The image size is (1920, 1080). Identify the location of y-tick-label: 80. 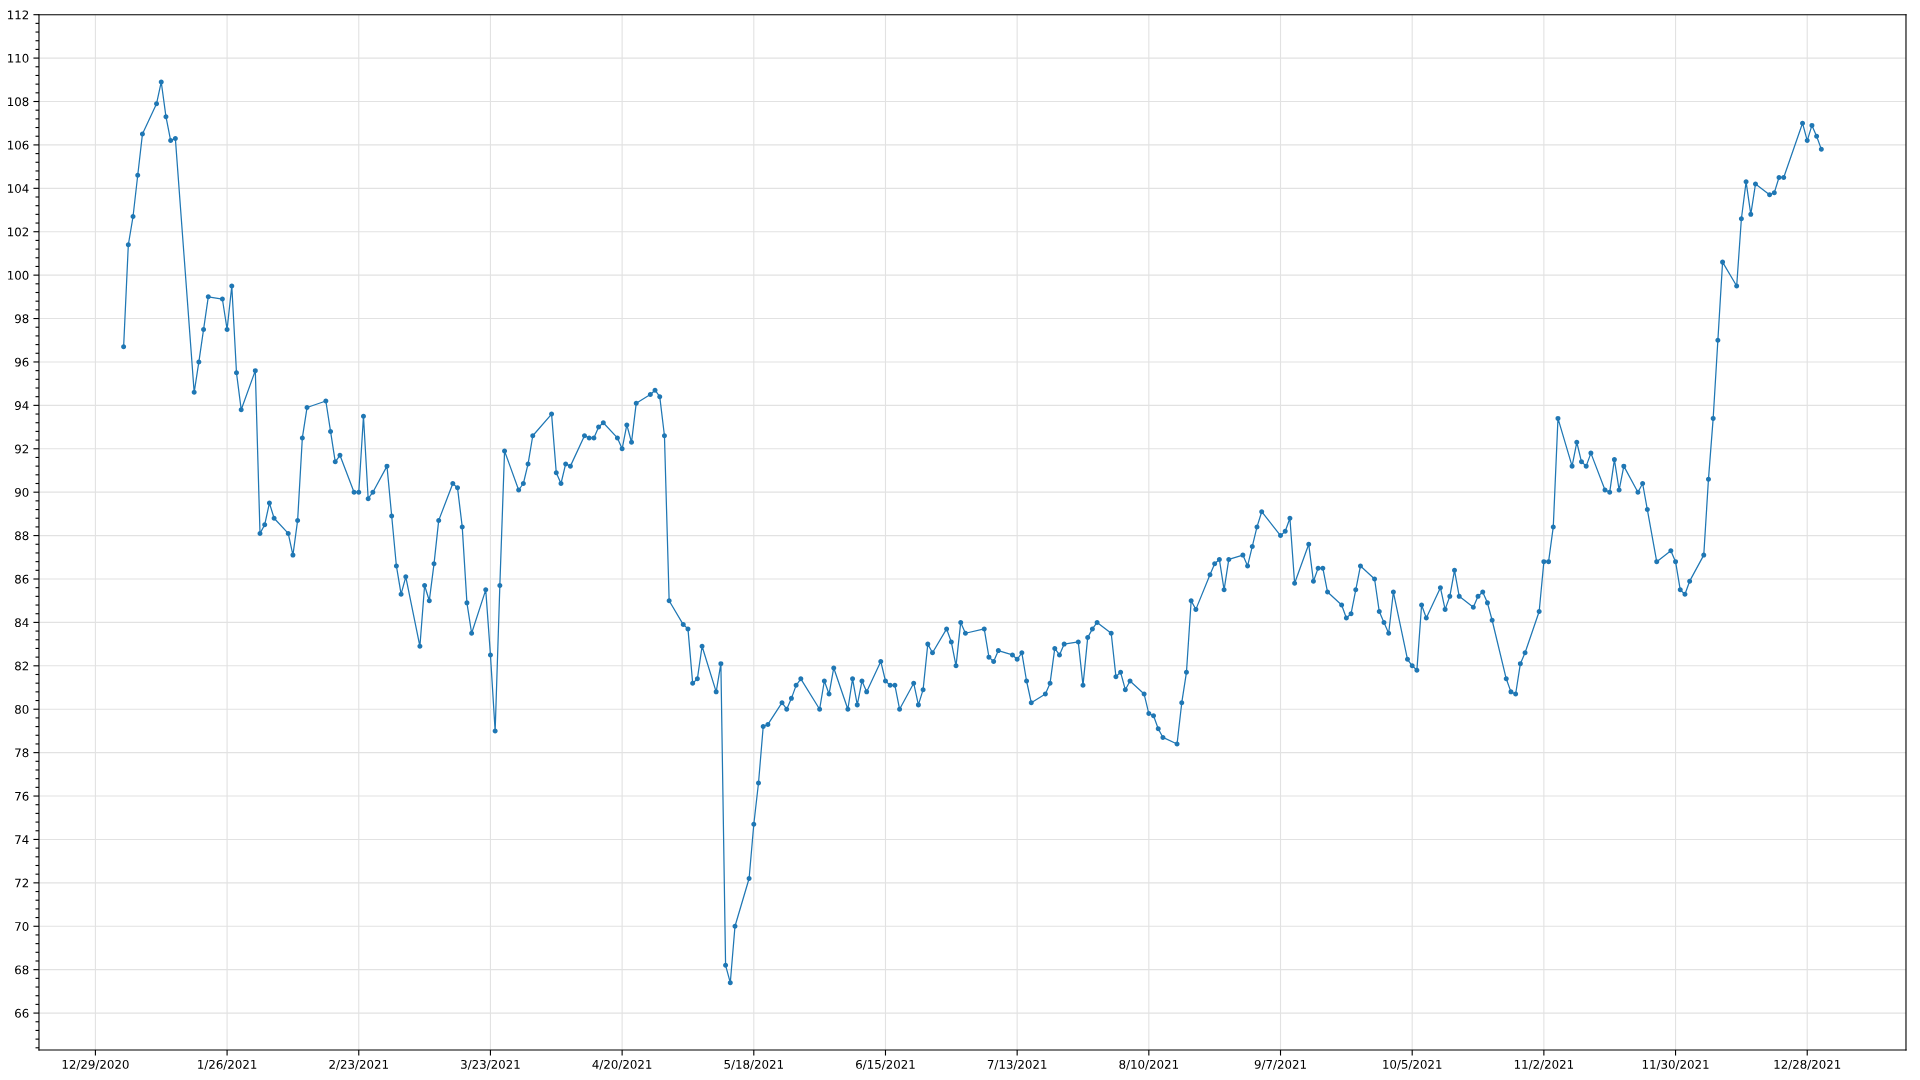
(22, 709).